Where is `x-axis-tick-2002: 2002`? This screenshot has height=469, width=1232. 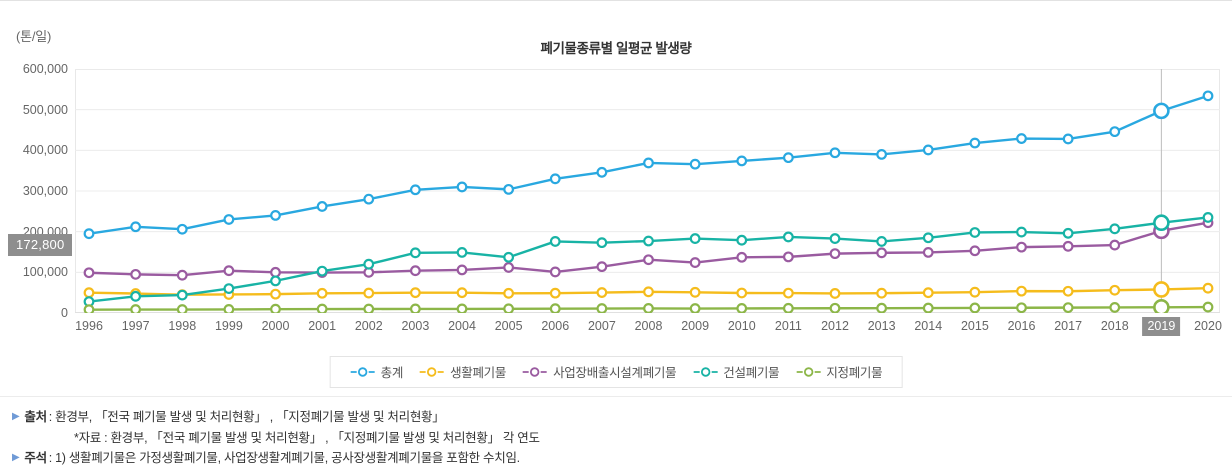
x-axis-tick-2002: 2002 is located at coordinates (368, 326).